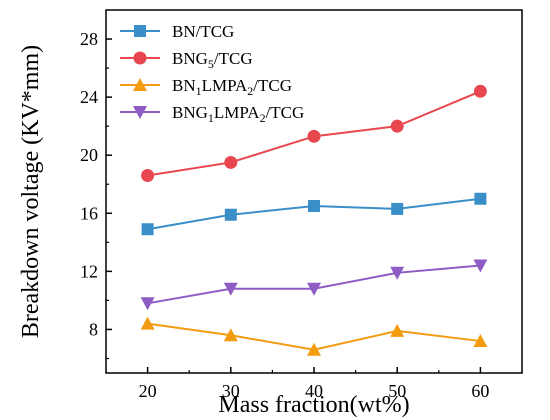 The width and height of the screenshot is (550, 420). Describe the element at coordinates (314, 391) in the screenshot. I see `x-tick-label: 40` at that location.